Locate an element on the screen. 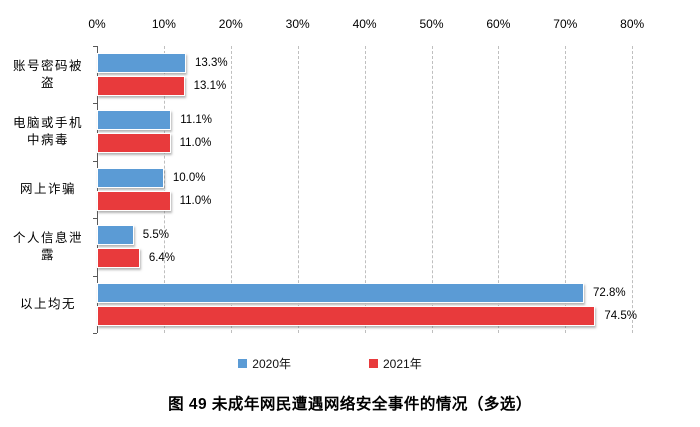 This screenshot has height=427, width=700. value-label: 74.5% is located at coordinates (620, 315).